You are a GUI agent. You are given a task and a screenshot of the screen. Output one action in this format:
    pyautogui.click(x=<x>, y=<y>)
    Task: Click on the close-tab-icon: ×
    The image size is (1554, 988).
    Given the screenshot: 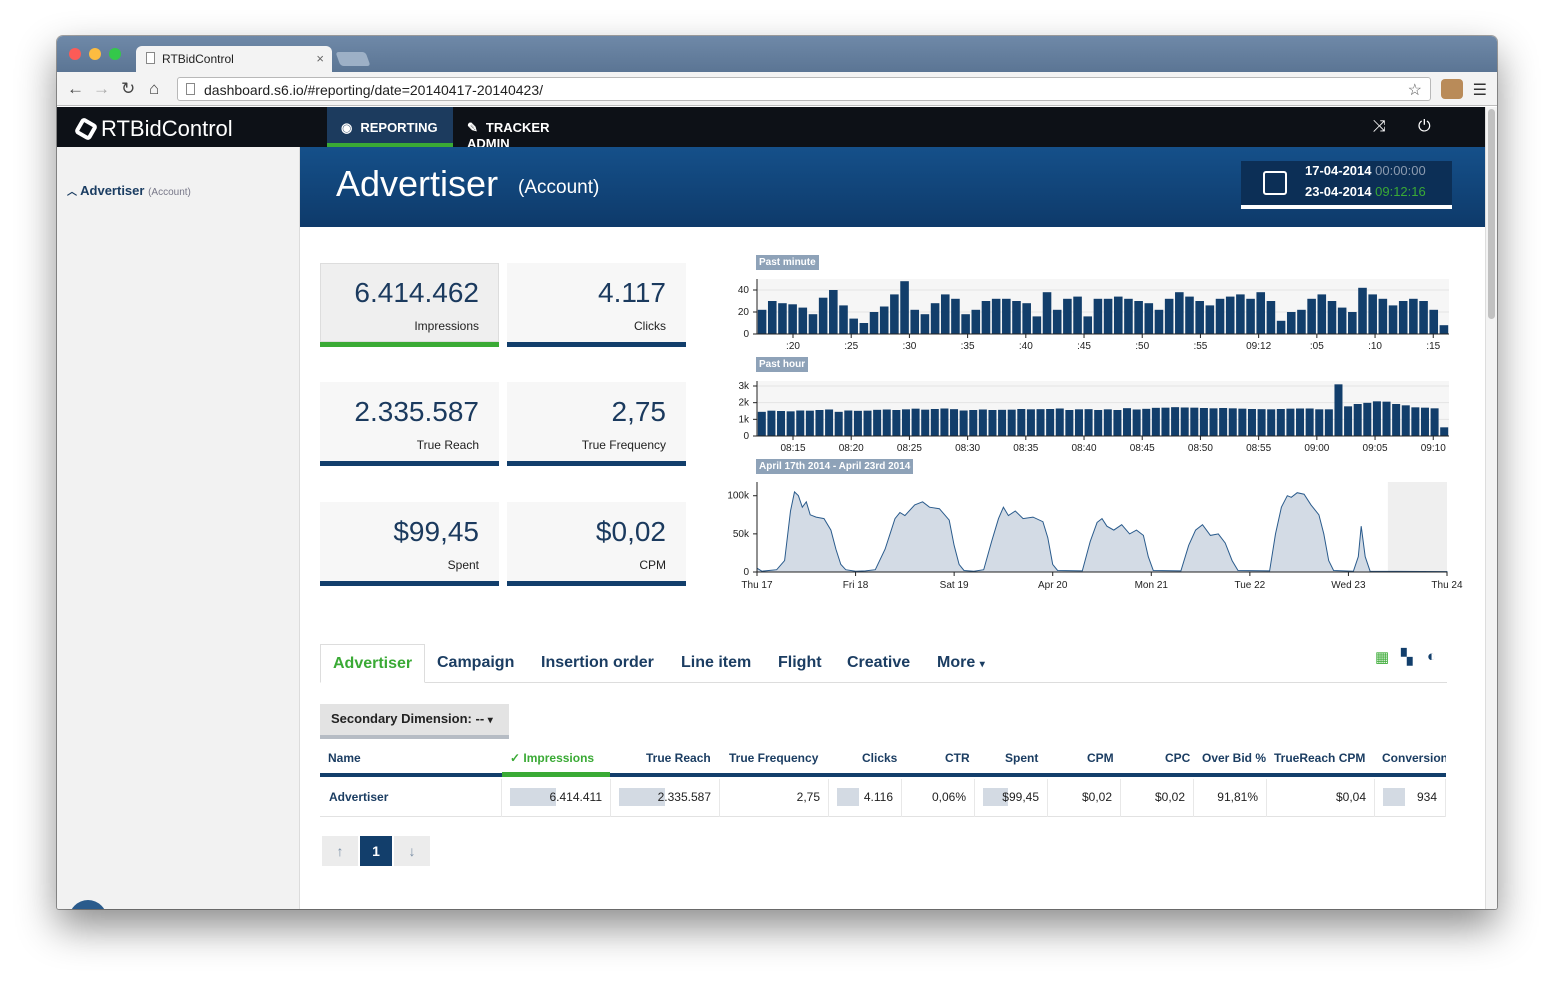 What is the action you would take?
    pyautogui.click(x=320, y=58)
    